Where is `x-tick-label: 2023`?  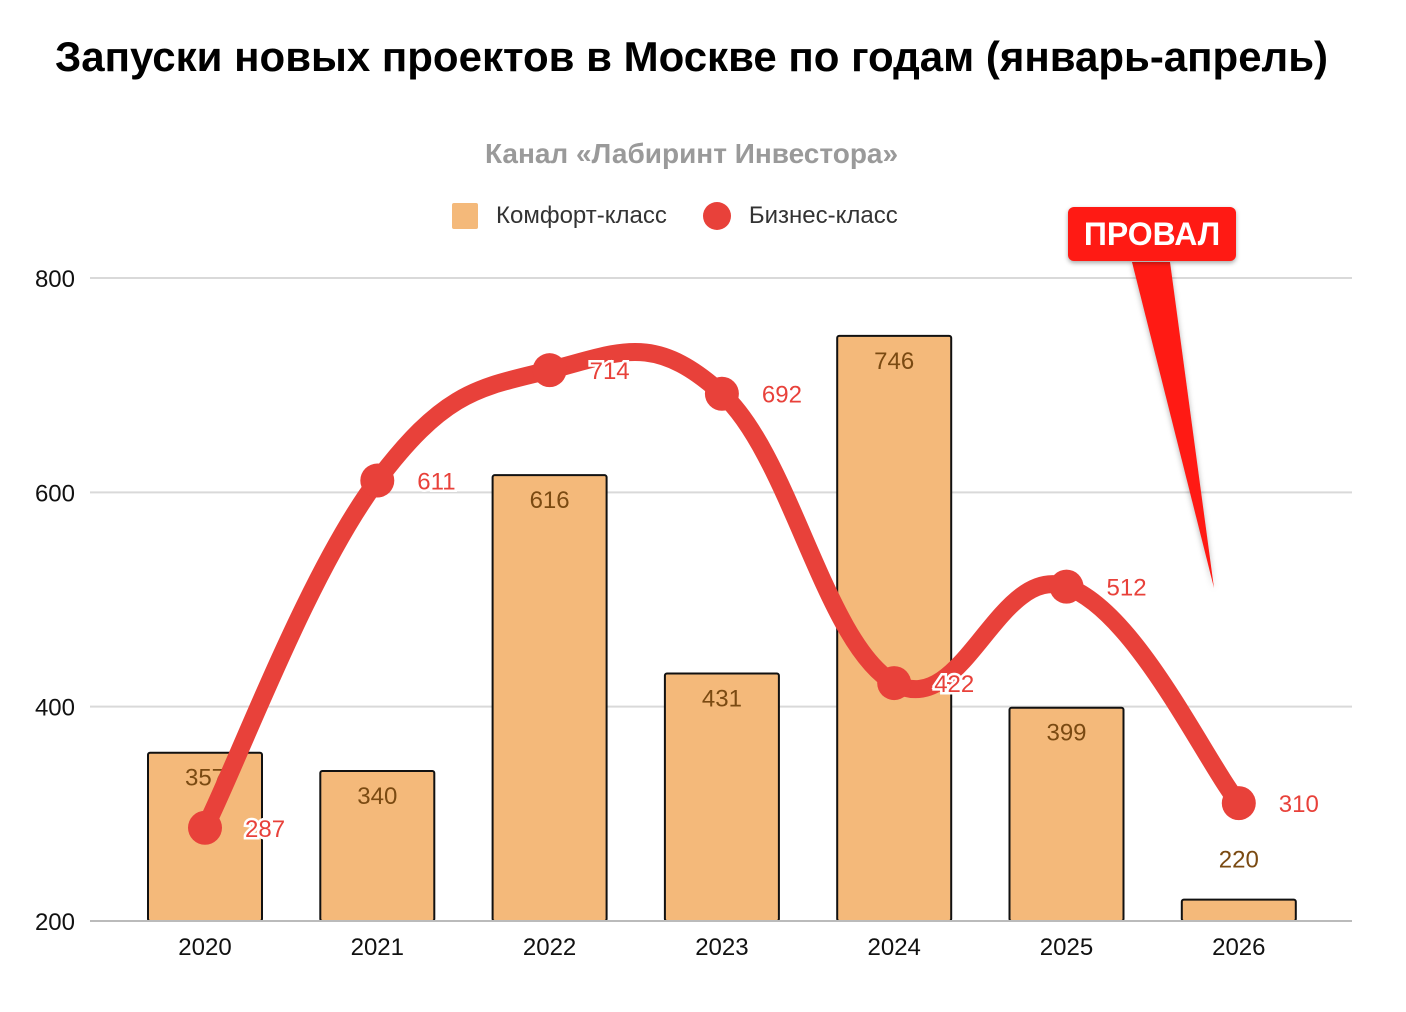
x-tick-label: 2023 is located at coordinates (721, 947).